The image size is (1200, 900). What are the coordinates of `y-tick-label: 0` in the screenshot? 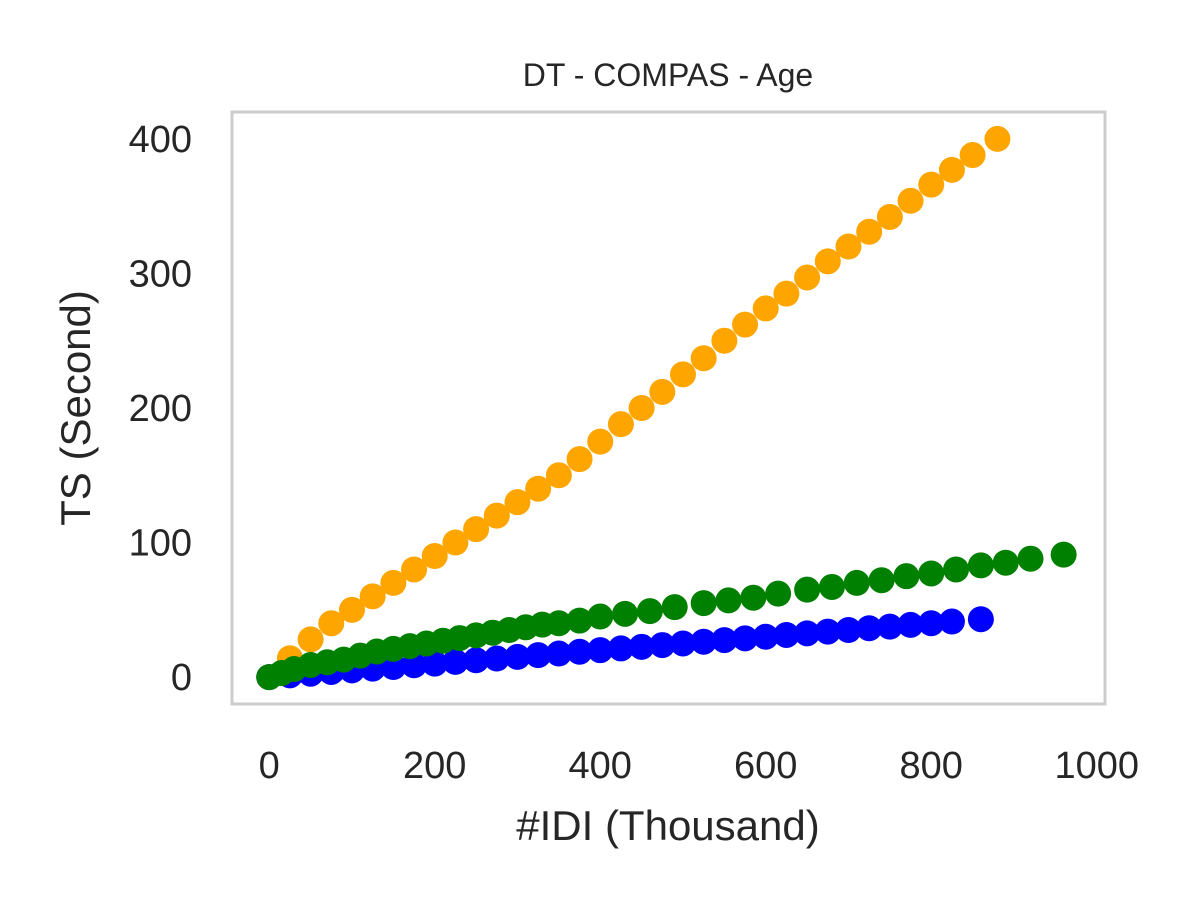 It's located at (181, 678).